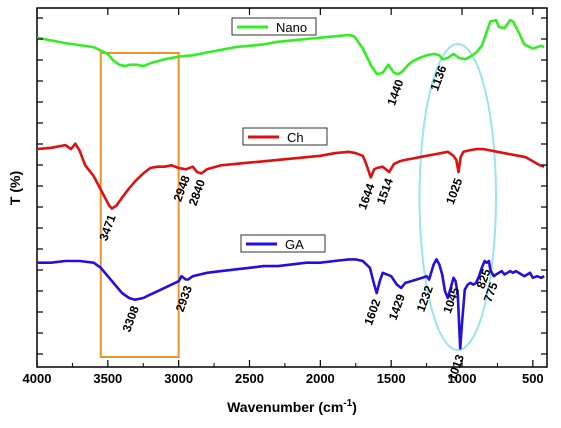 This screenshot has width=561, height=428. I want to click on x-tick-label: 1000, so click(462, 378).